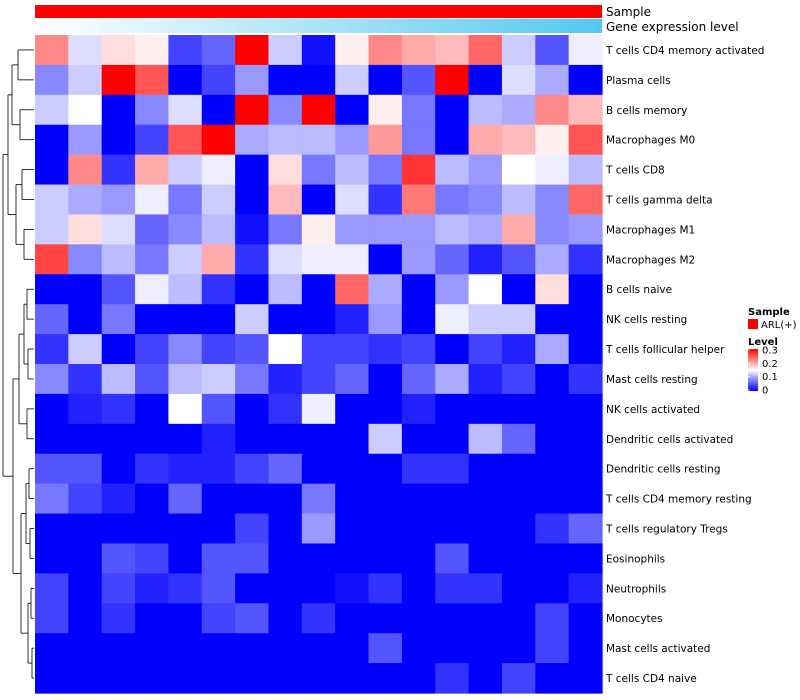  What do you see at coordinates (769, 312) in the screenshot?
I see `legend-sample-title: Sample` at bounding box center [769, 312].